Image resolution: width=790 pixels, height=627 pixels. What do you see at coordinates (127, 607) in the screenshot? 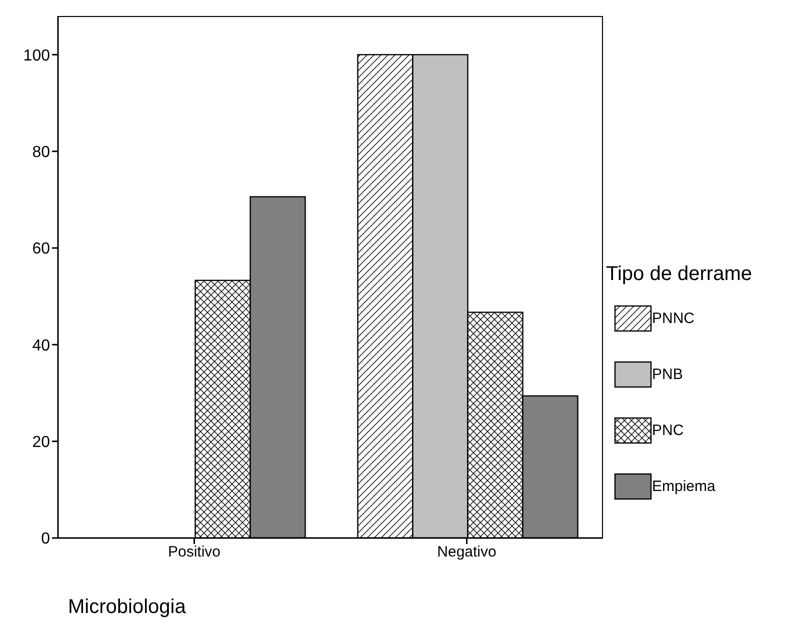
I see `x-axis-title: Microbiologia` at bounding box center [127, 607].